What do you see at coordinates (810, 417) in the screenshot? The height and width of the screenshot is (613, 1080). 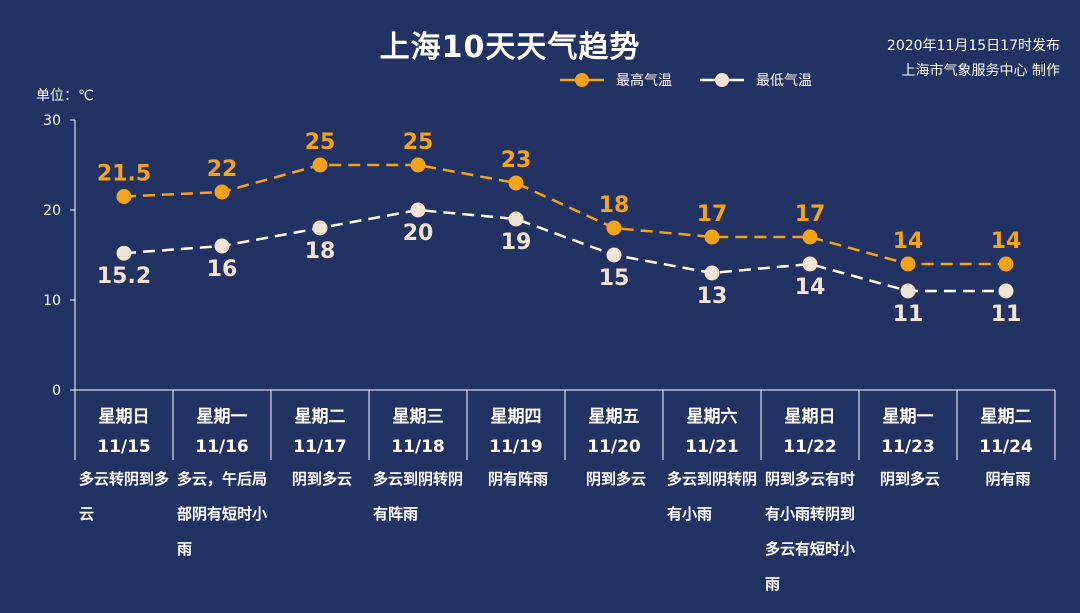 I see `x-weekday-label-7: 星期日` at bounding box center [810, 417].